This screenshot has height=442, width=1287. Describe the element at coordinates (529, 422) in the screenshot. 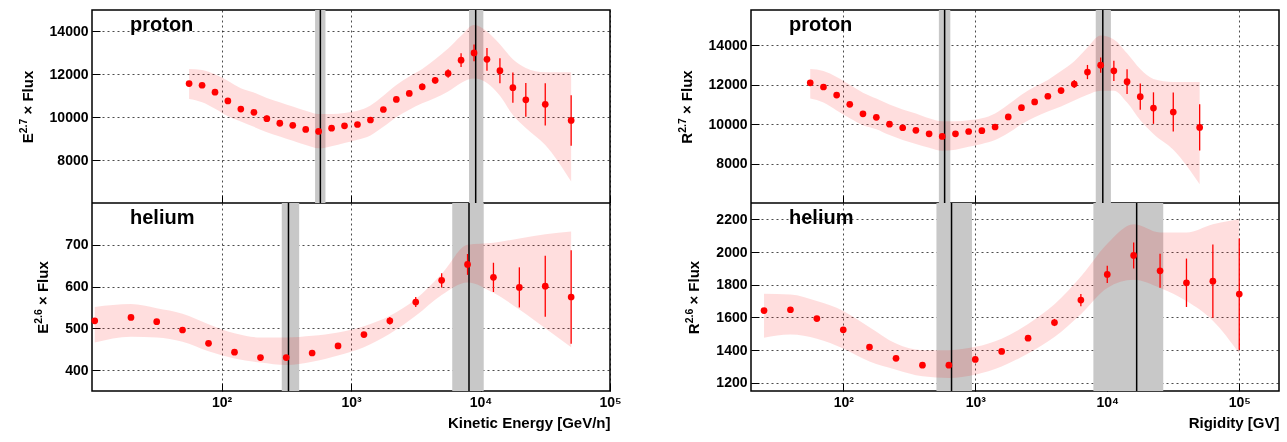

I see `x-axis-title: Kinetic Energy [GeV/n]` at that location.